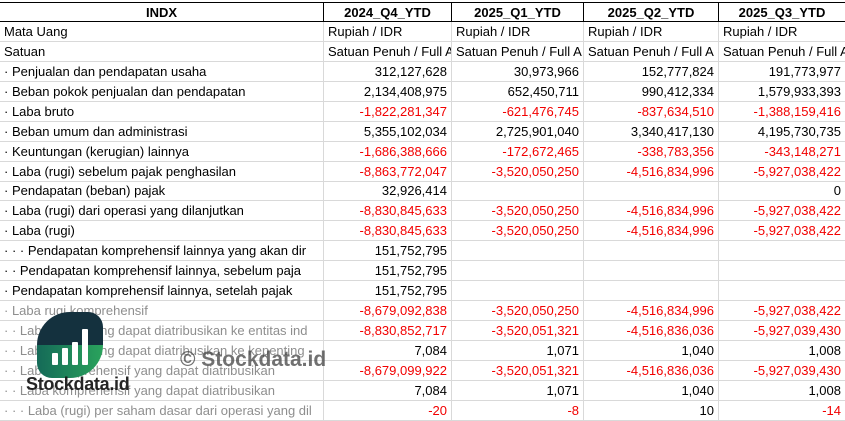 The width and height of the screenshot is (845, 421). Describe the element at coordinates (517, 410) in the screenshot. I see `value-cell: -8` at that location.